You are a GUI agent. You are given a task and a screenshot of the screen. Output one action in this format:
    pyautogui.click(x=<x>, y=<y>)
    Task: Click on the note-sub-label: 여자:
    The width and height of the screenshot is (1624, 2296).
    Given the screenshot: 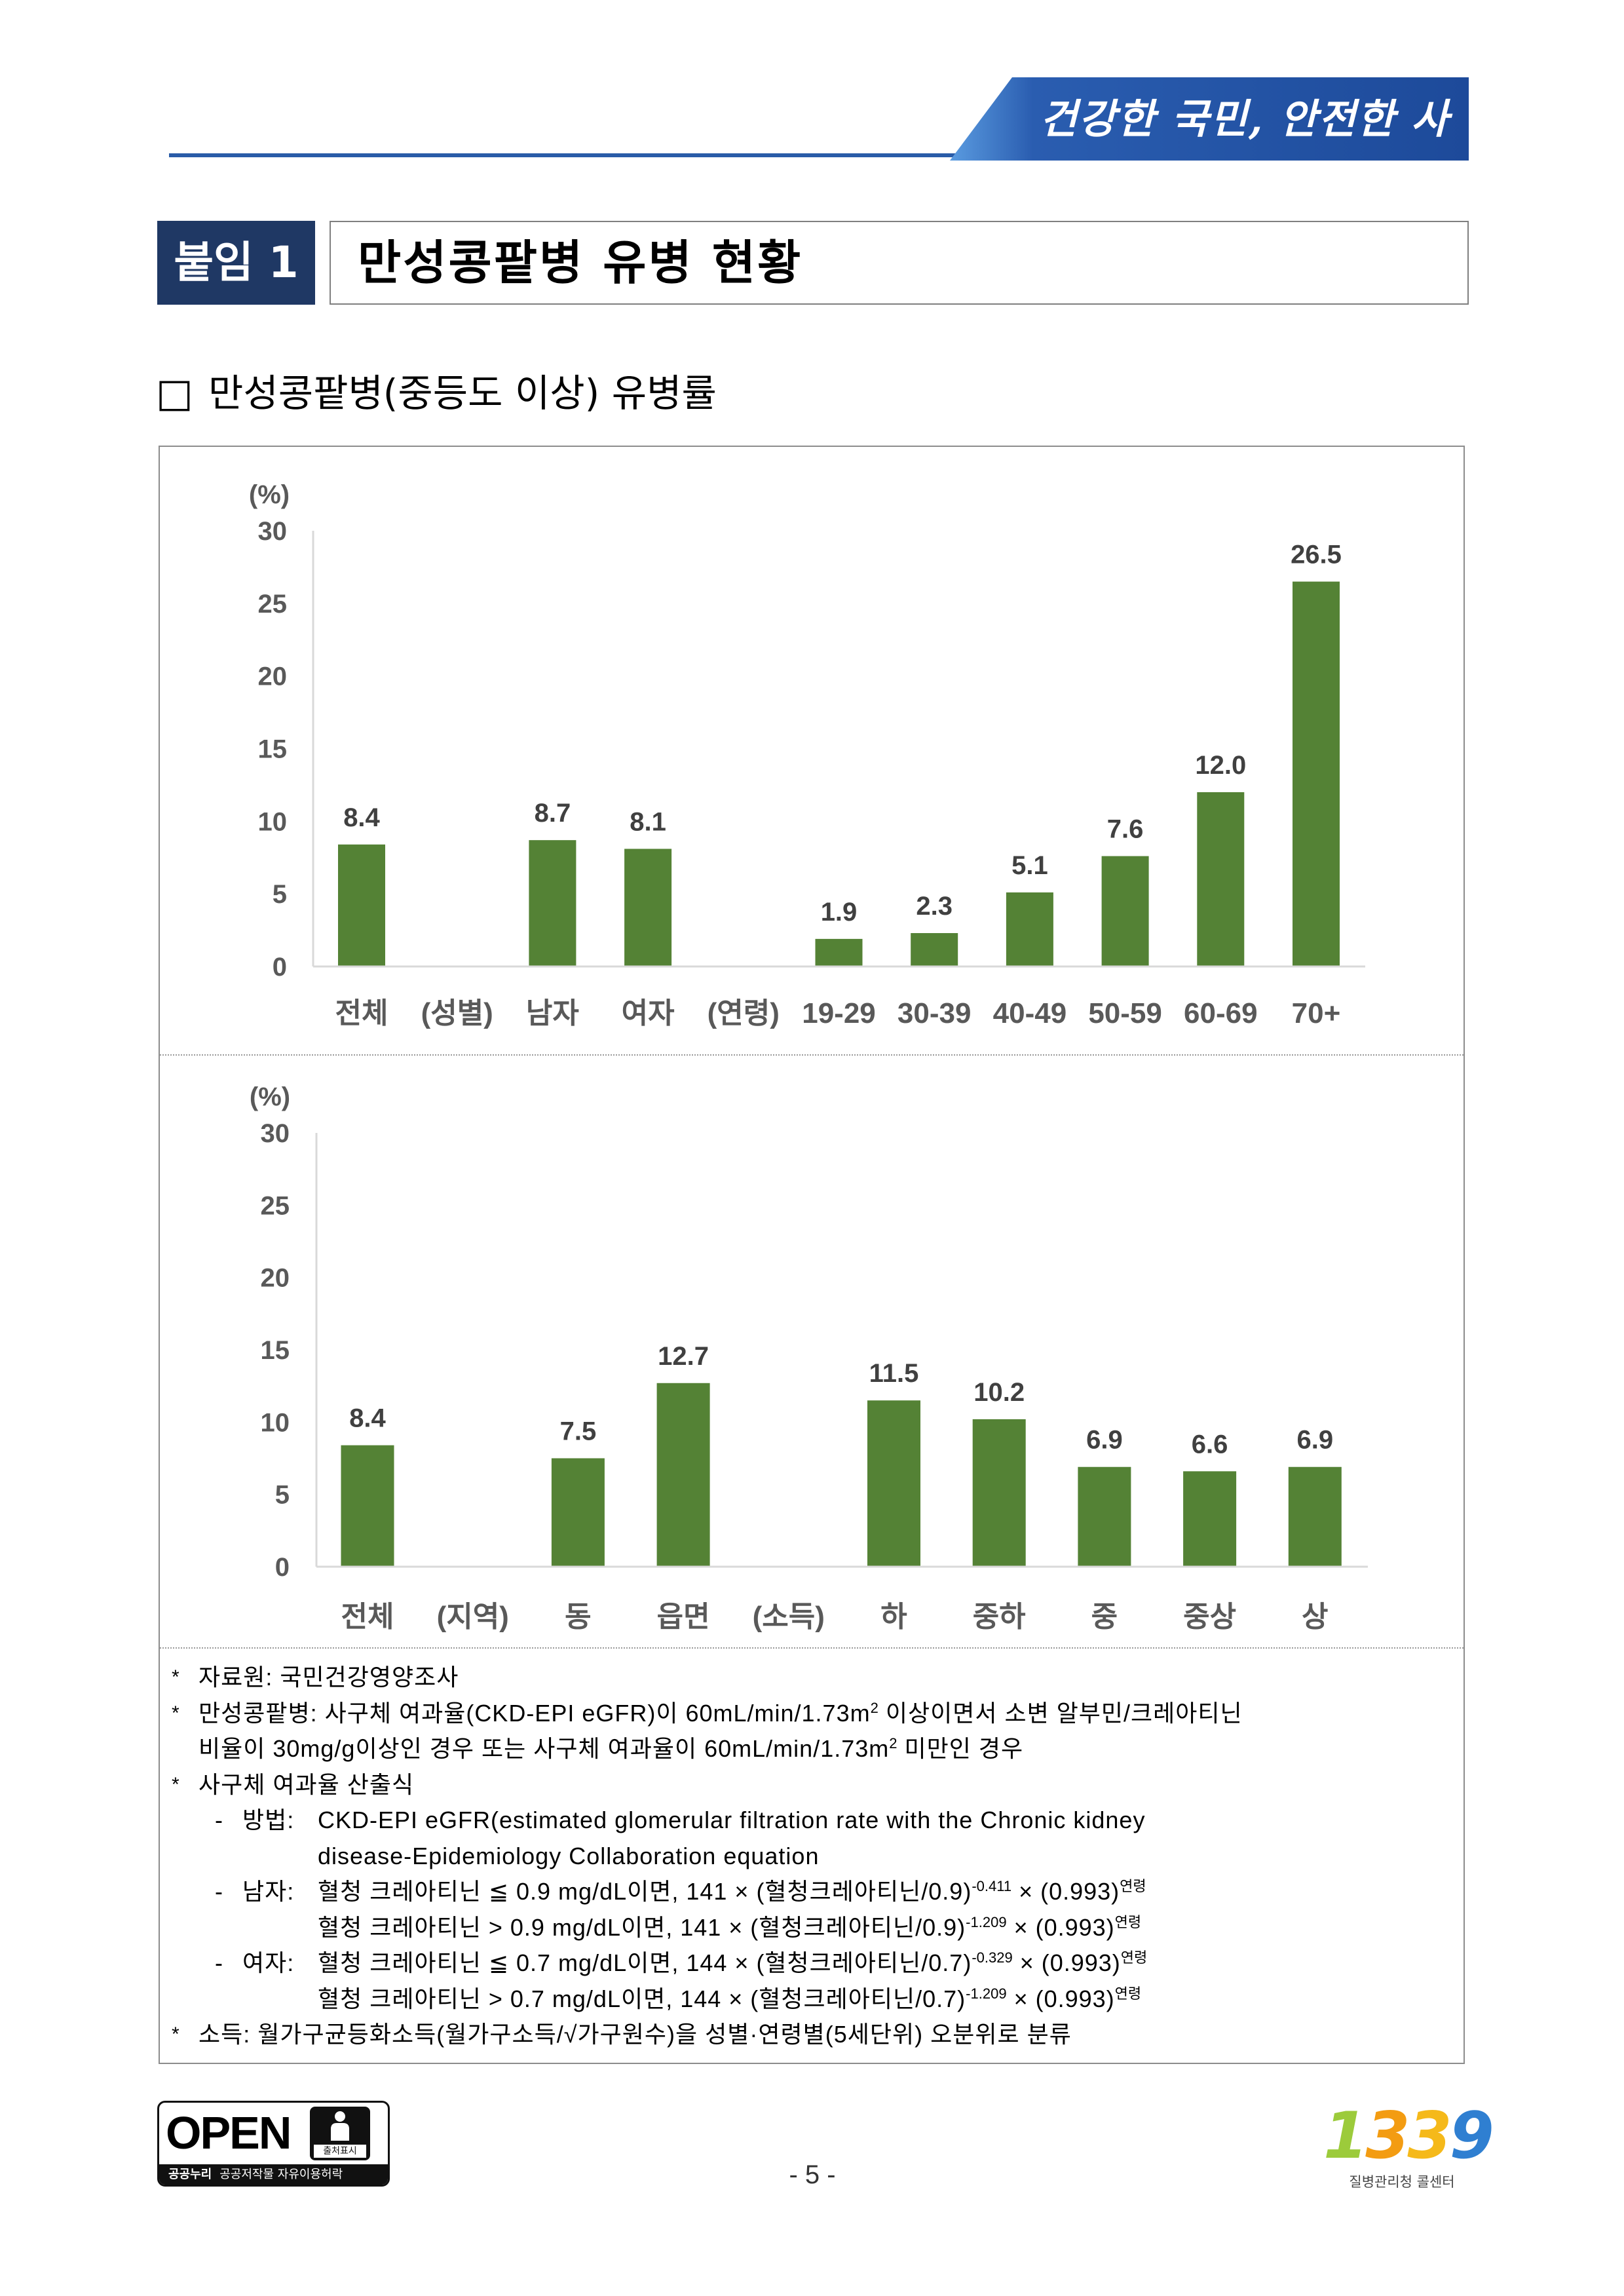 What is the action you would take?
    pyautogui.click(x=268, y=1962)
    